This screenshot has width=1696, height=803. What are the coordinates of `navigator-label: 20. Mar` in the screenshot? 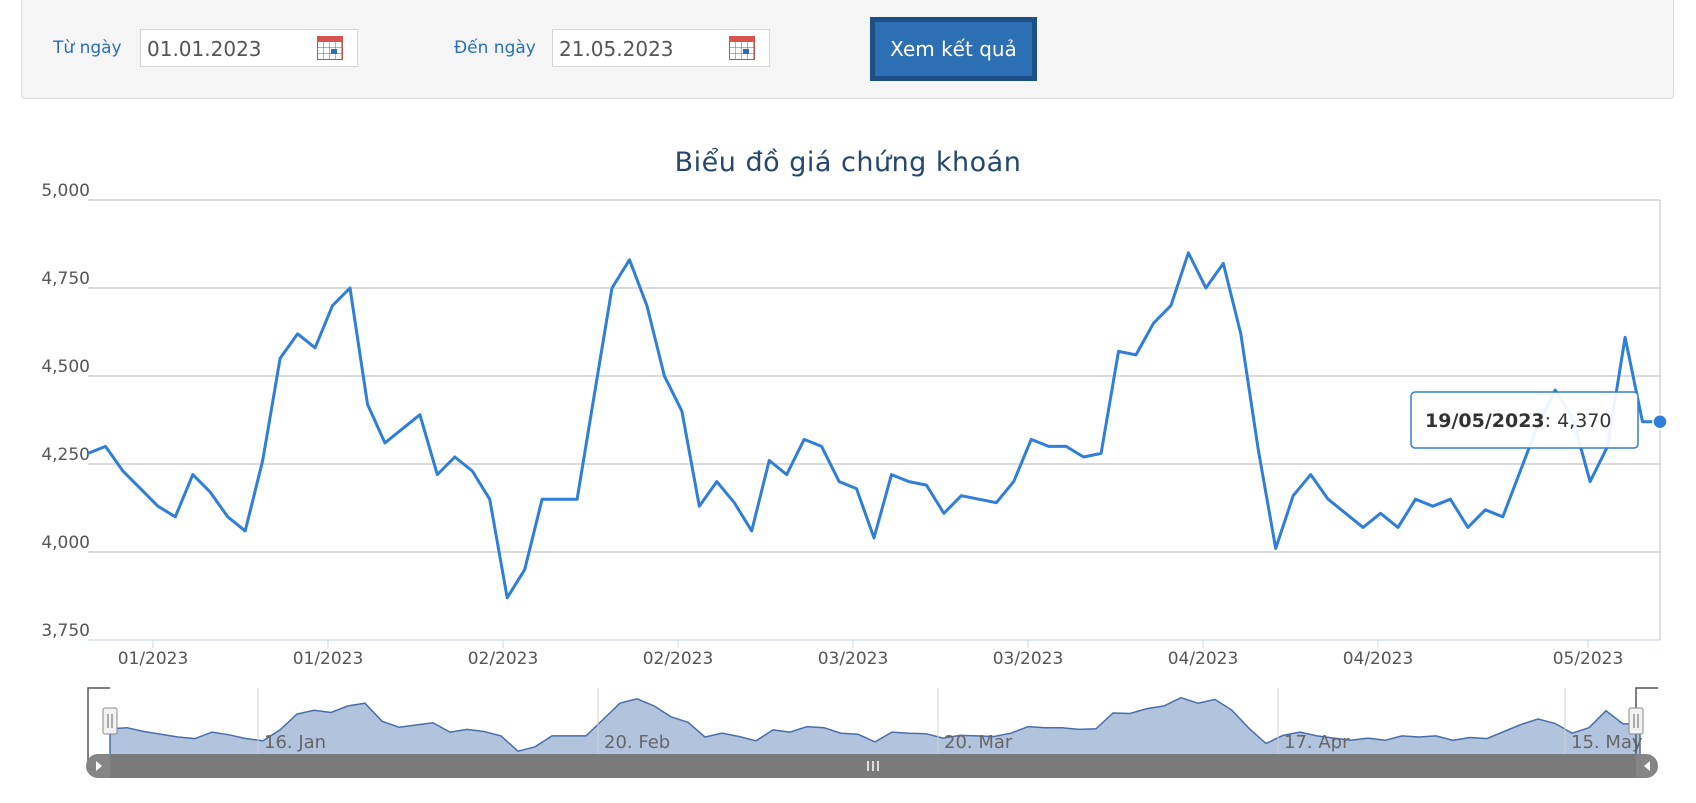 It's located at (978, 742).